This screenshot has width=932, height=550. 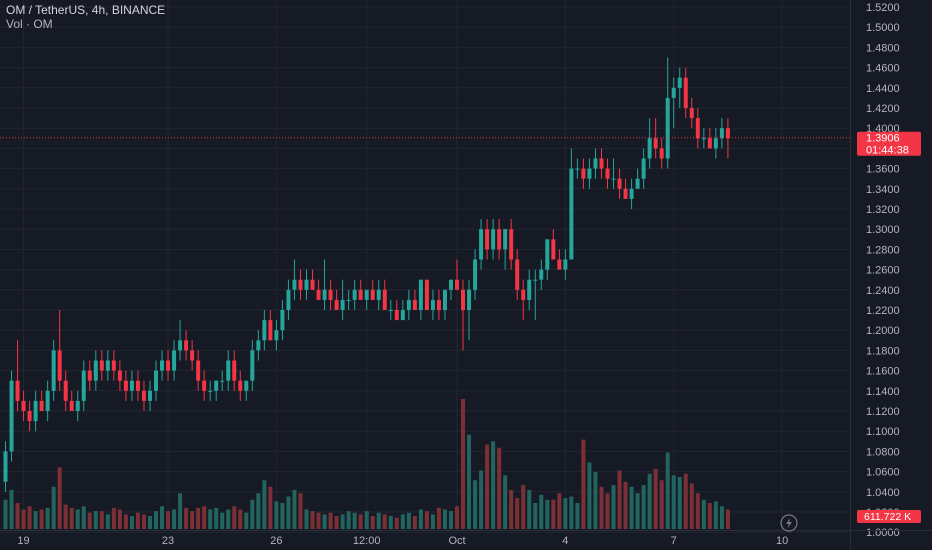 What do you see at coordinates (883, 8) in the screenshot?
I see `price-tick-label: 1.5200` at bounding box center [883, 8].